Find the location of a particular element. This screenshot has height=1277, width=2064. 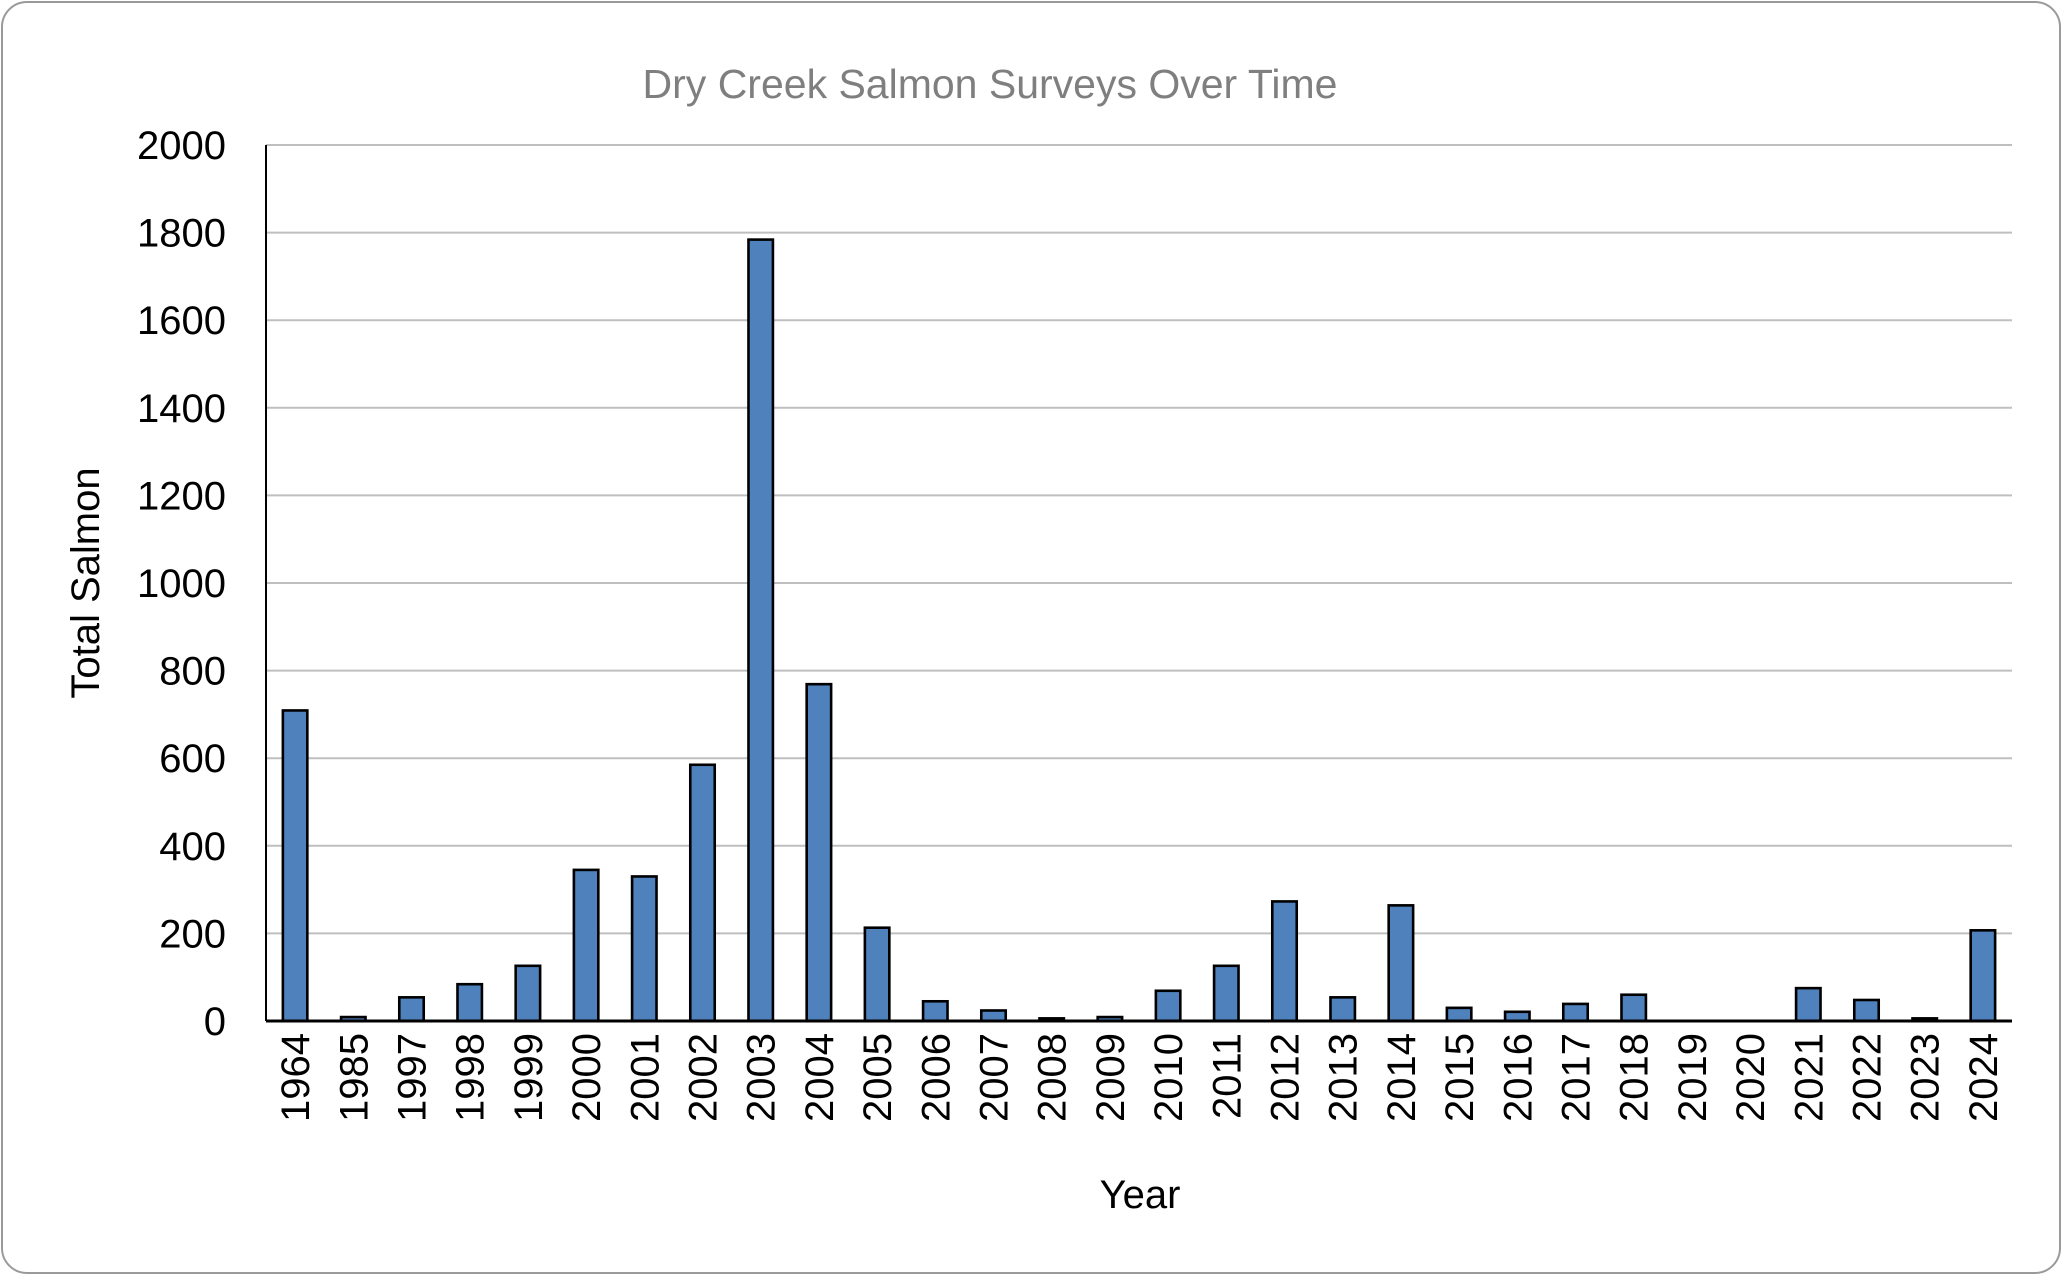

x-tick-label: 2018 is located at coordinates (1635, 1077).